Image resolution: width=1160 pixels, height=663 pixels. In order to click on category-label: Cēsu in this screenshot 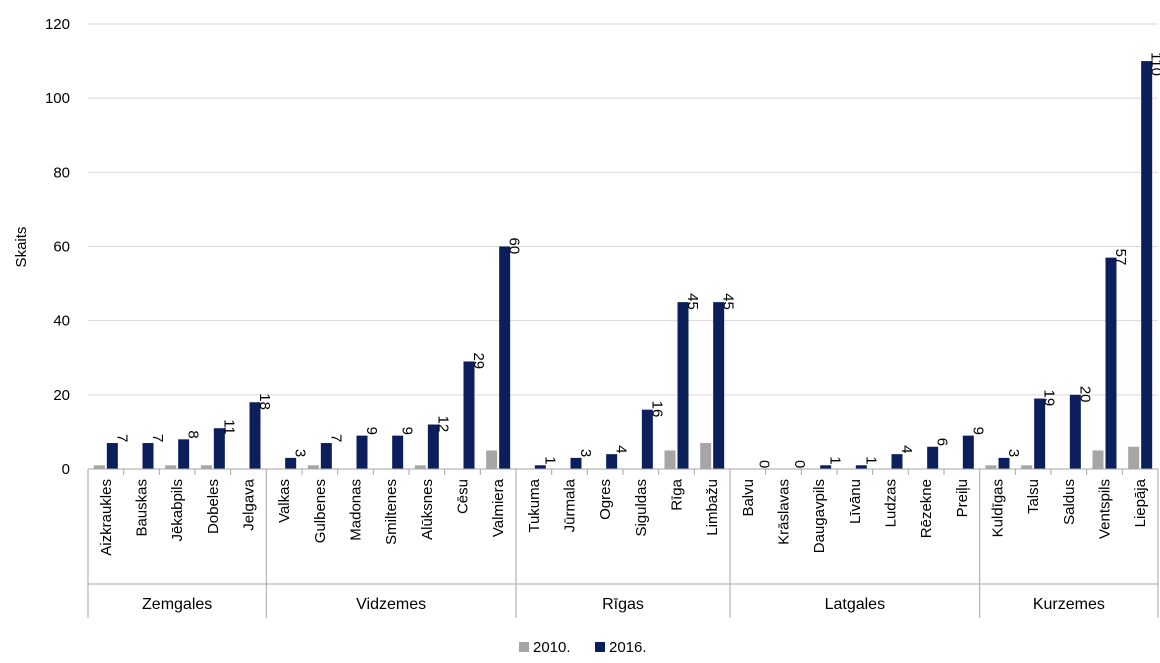, I will do `click(463, 496)`.